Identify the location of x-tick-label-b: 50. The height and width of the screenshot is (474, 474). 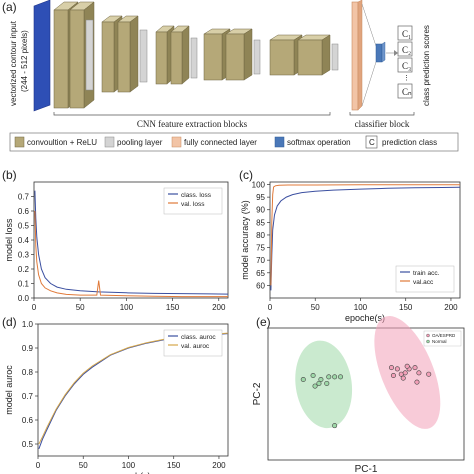
(80, 307).